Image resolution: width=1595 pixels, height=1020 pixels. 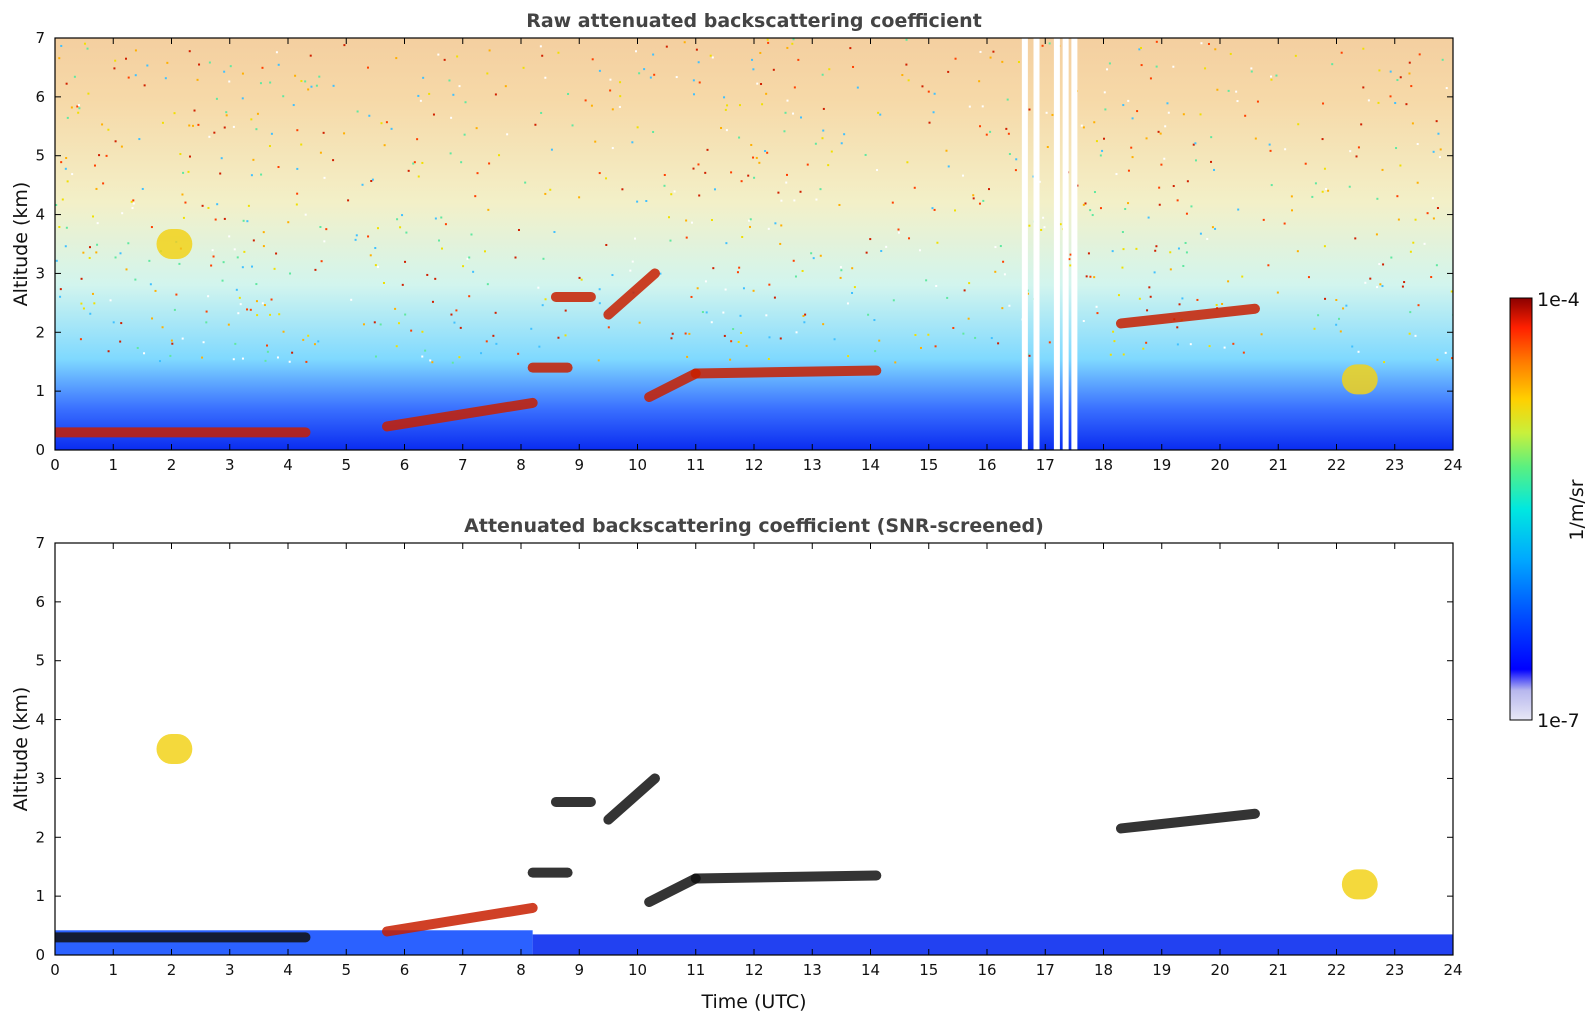 What do you see at coordinates (992, 944) in the screenshot?
I see `boundary-layer-fill` at bounding box center [992, 944].